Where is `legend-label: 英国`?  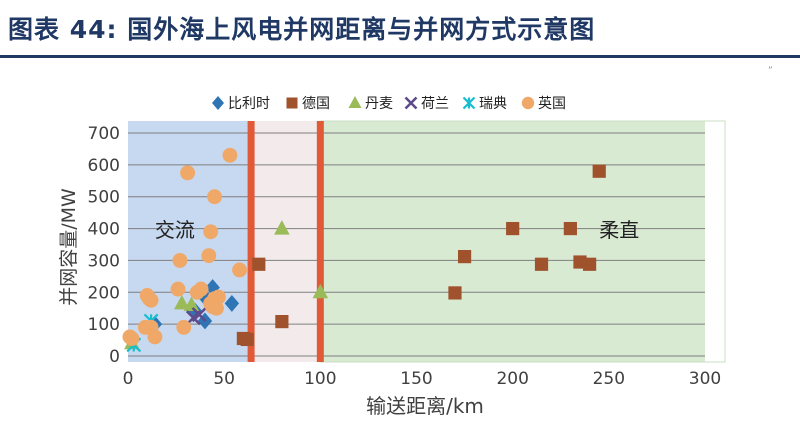
legend-label: 英国 is located at coordinates (552, 103).